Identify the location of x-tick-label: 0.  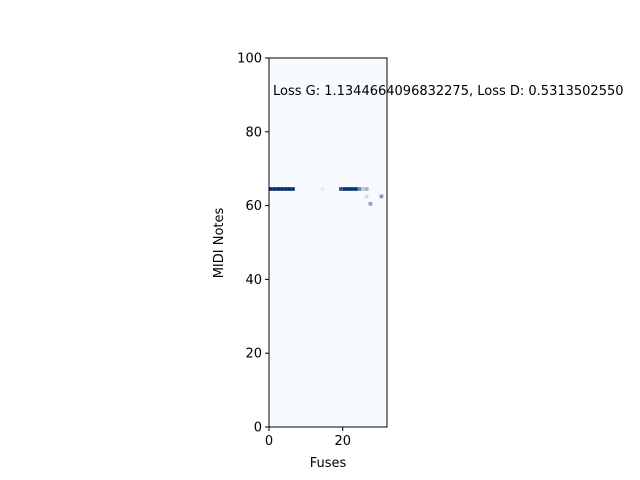
(269, 441).